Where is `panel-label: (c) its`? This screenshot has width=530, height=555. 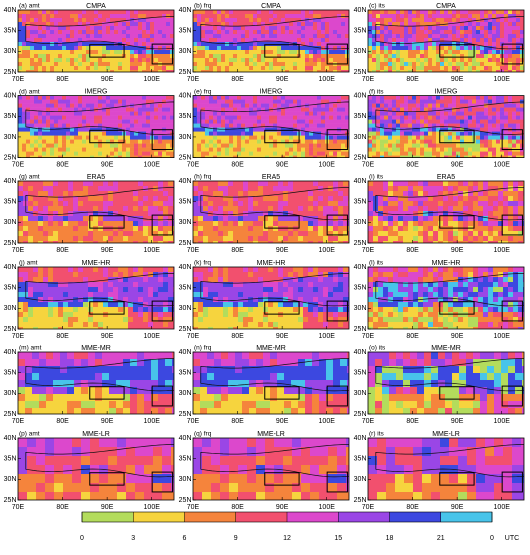
panel-label: (c) its is located at coordinates (377, 6).